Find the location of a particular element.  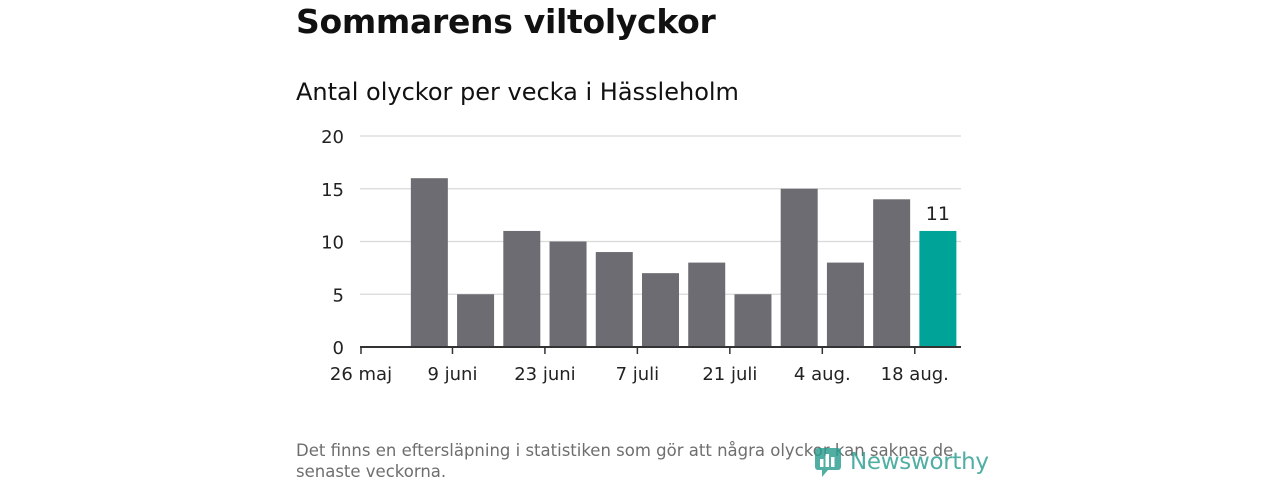

y-tick-label-15: 15 is located at coordinates (332, 190).